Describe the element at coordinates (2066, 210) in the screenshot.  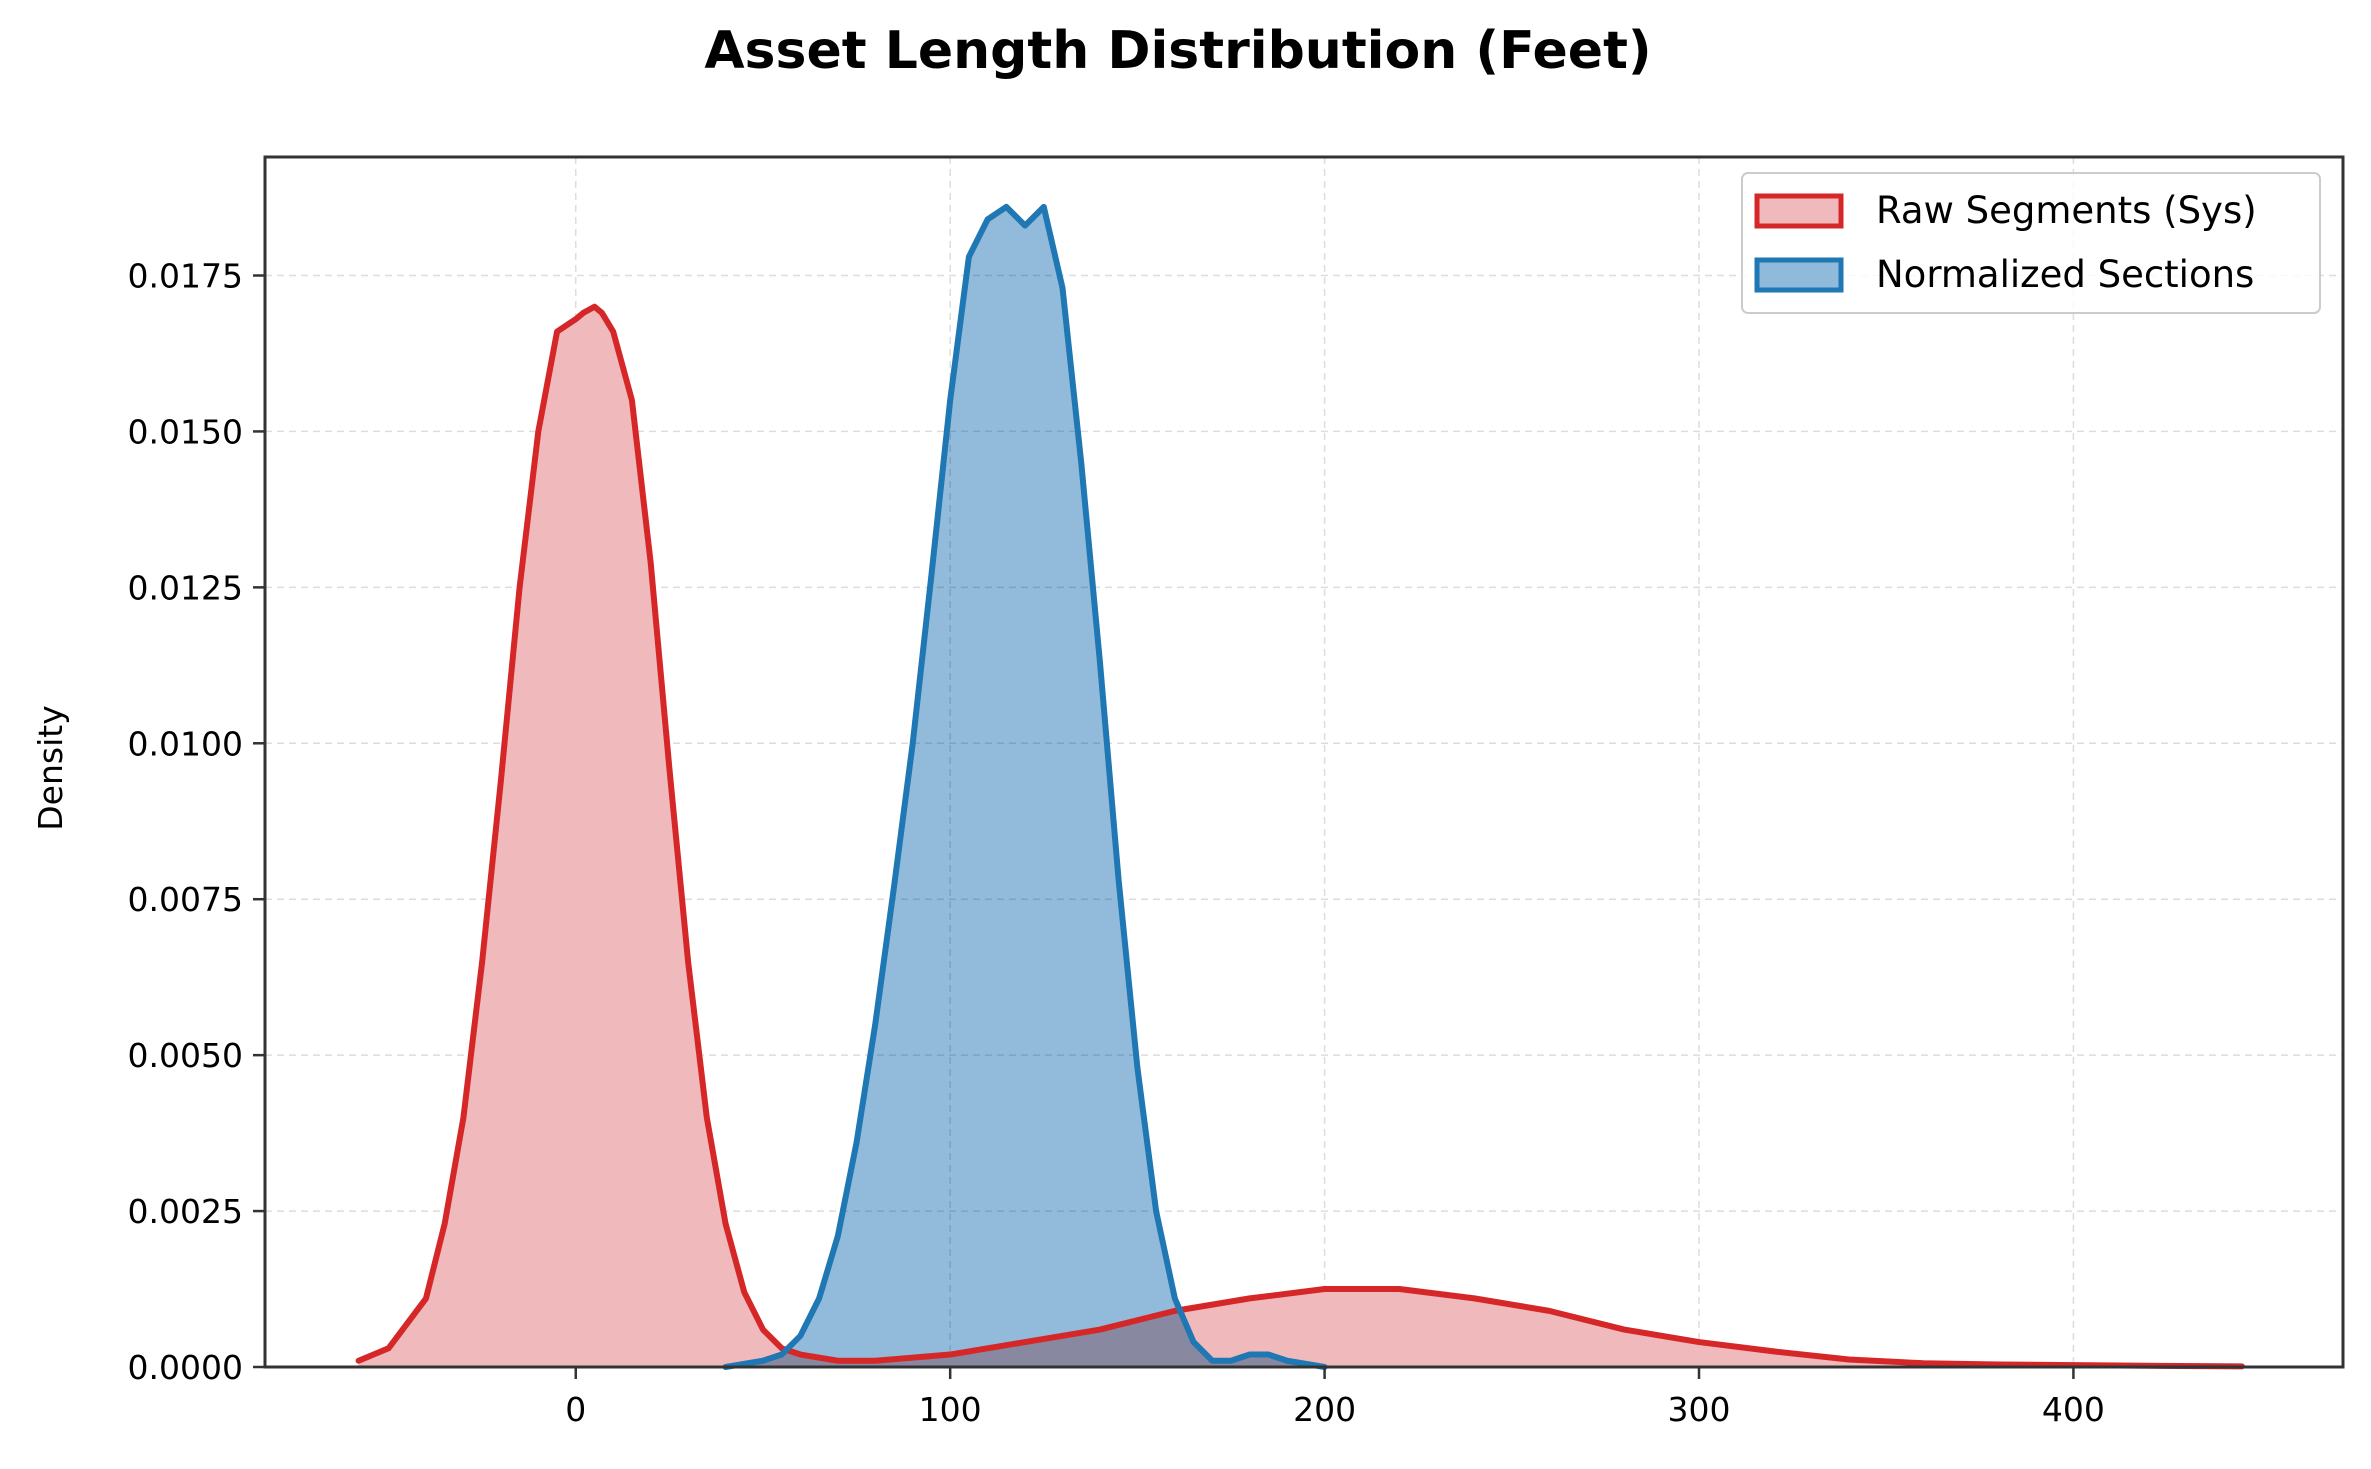
I see `legend-label-0: Raw Segments (Sys)` at that location.